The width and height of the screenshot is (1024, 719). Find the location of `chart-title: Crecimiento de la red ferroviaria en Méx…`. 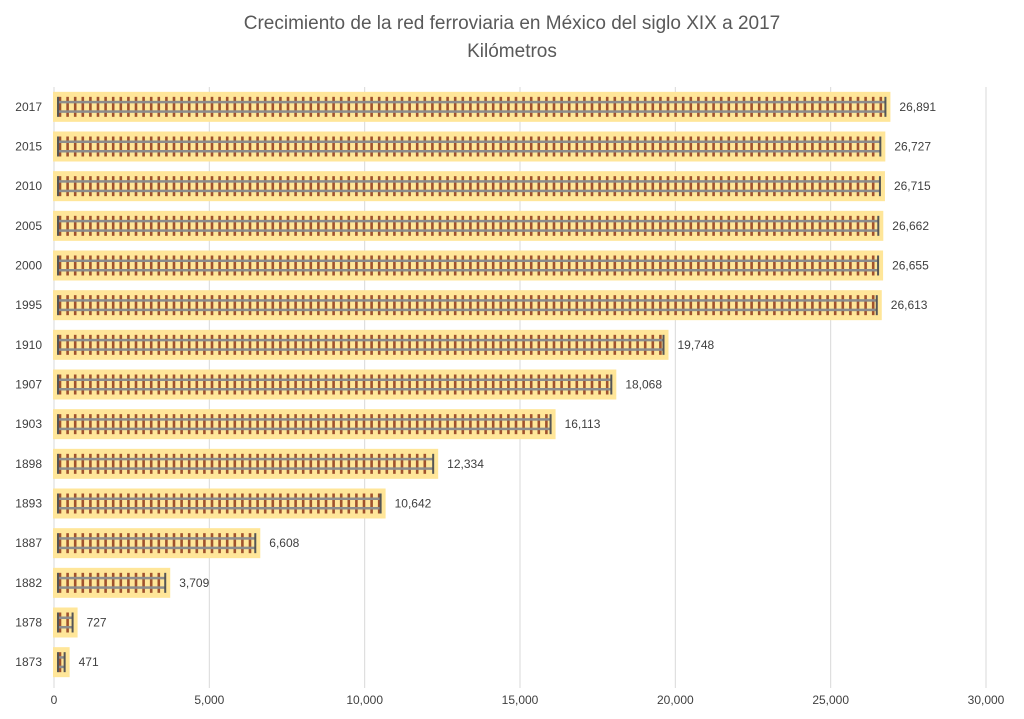

chart-title: Crecimiento de la red ferroviaria en Méx… is located at coordinates (512, 23).